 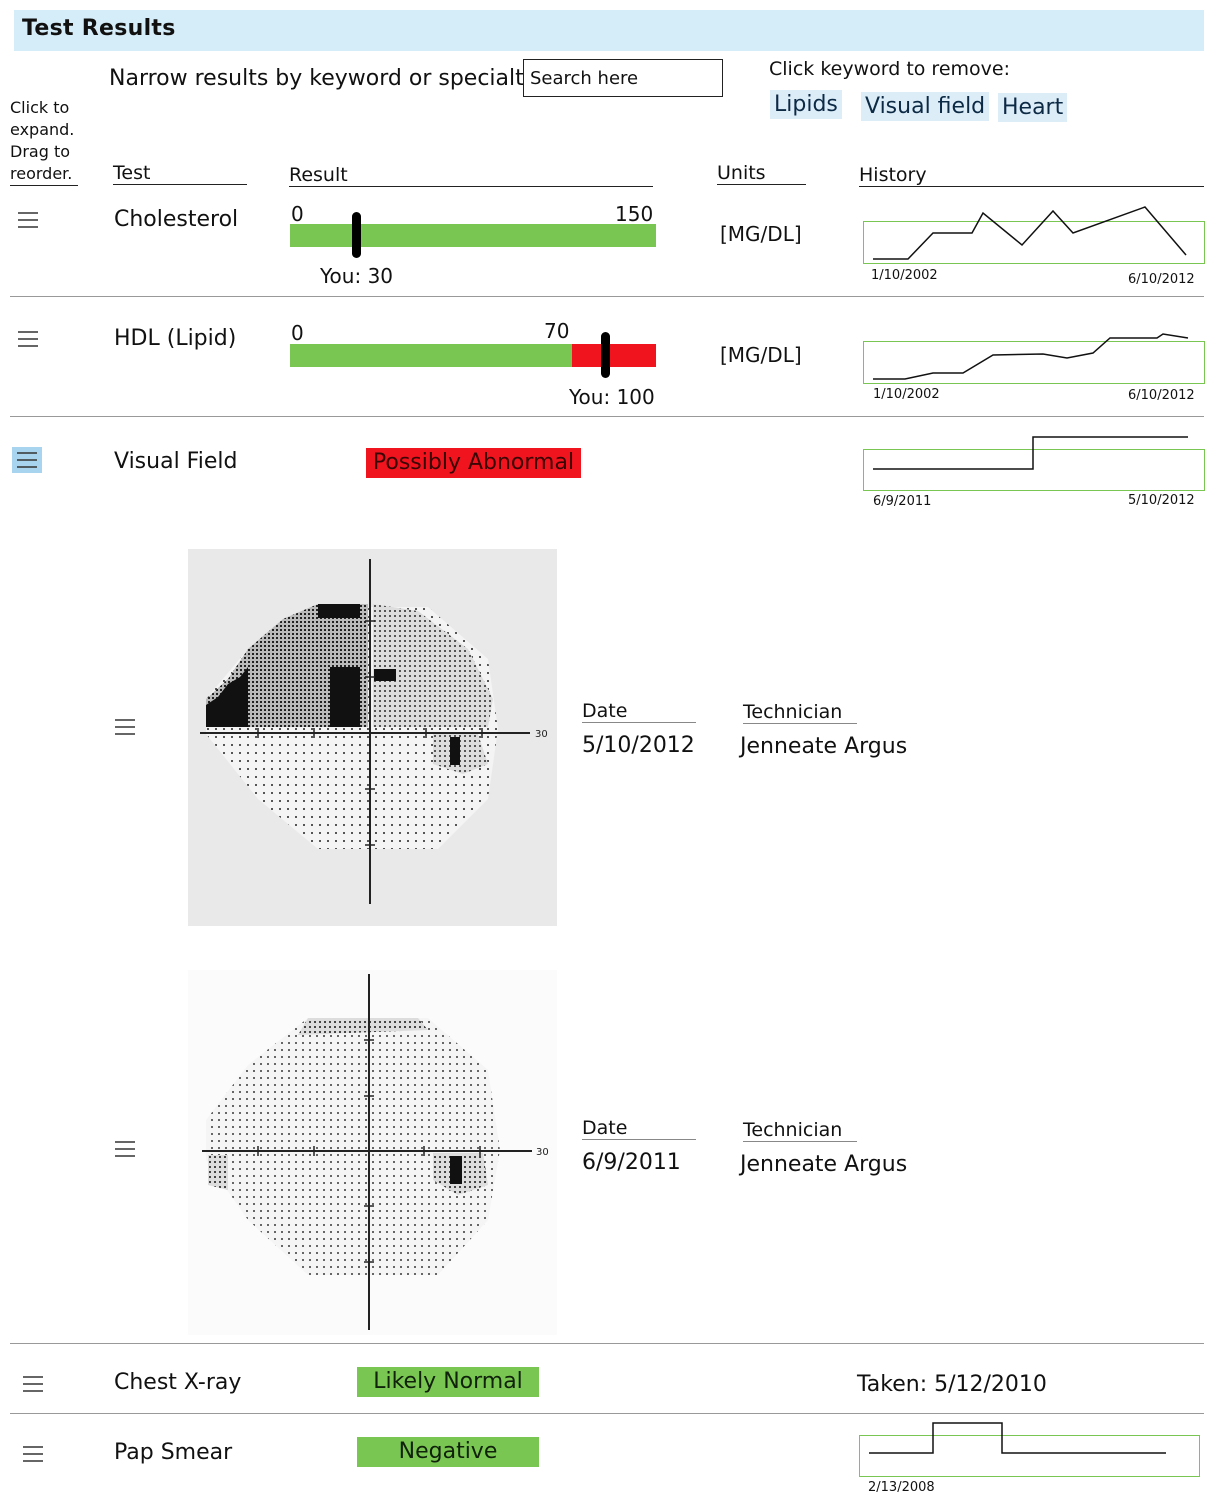 I want to click on test-name-visual-field: Visual Field, so click(x=176, y=461).